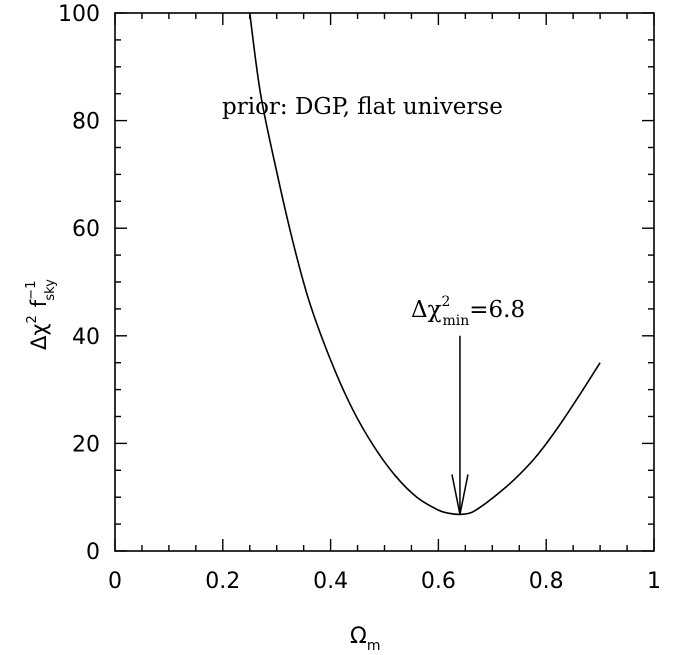  I want to click on y-tick-label: 20, so click(86, 444).